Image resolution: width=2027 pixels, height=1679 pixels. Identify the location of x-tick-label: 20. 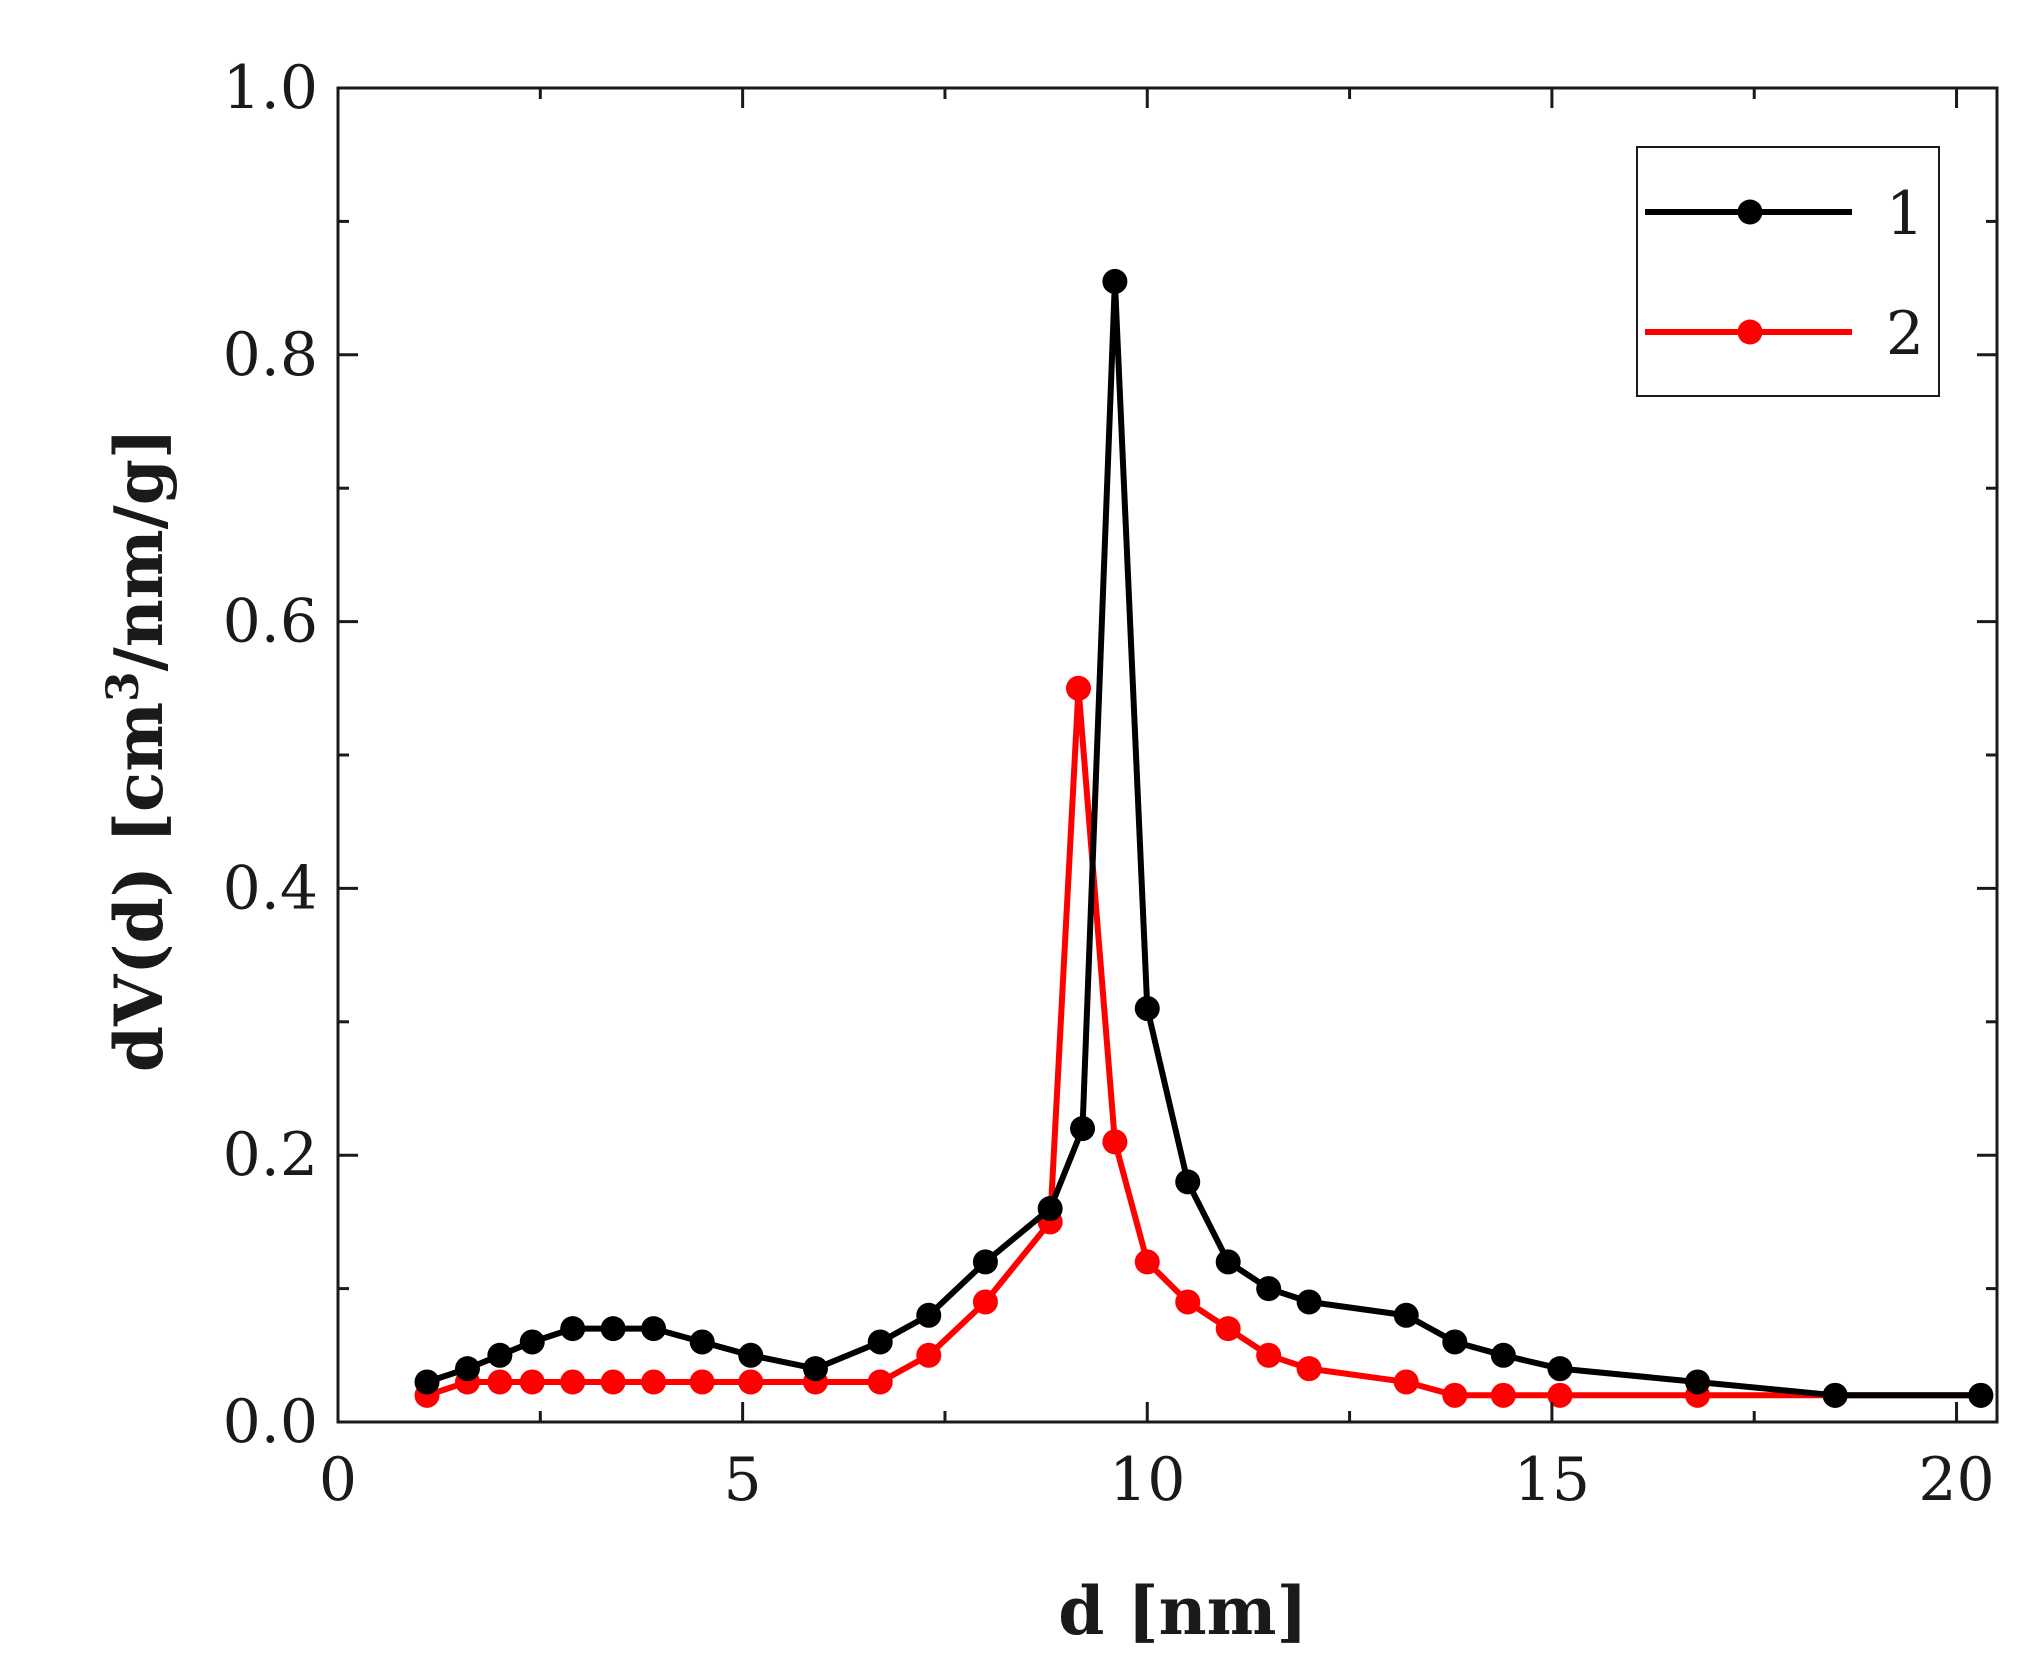
(1956, 1480).